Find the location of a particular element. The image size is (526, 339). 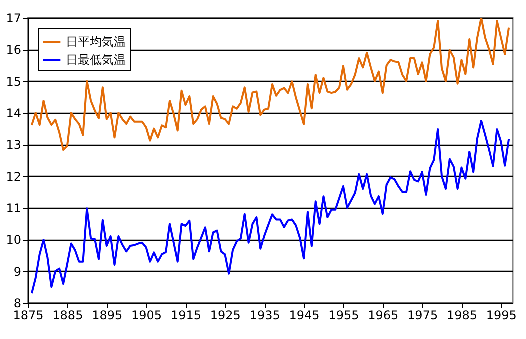

y-tick-label: 9 is located at coordinates (18, 271).